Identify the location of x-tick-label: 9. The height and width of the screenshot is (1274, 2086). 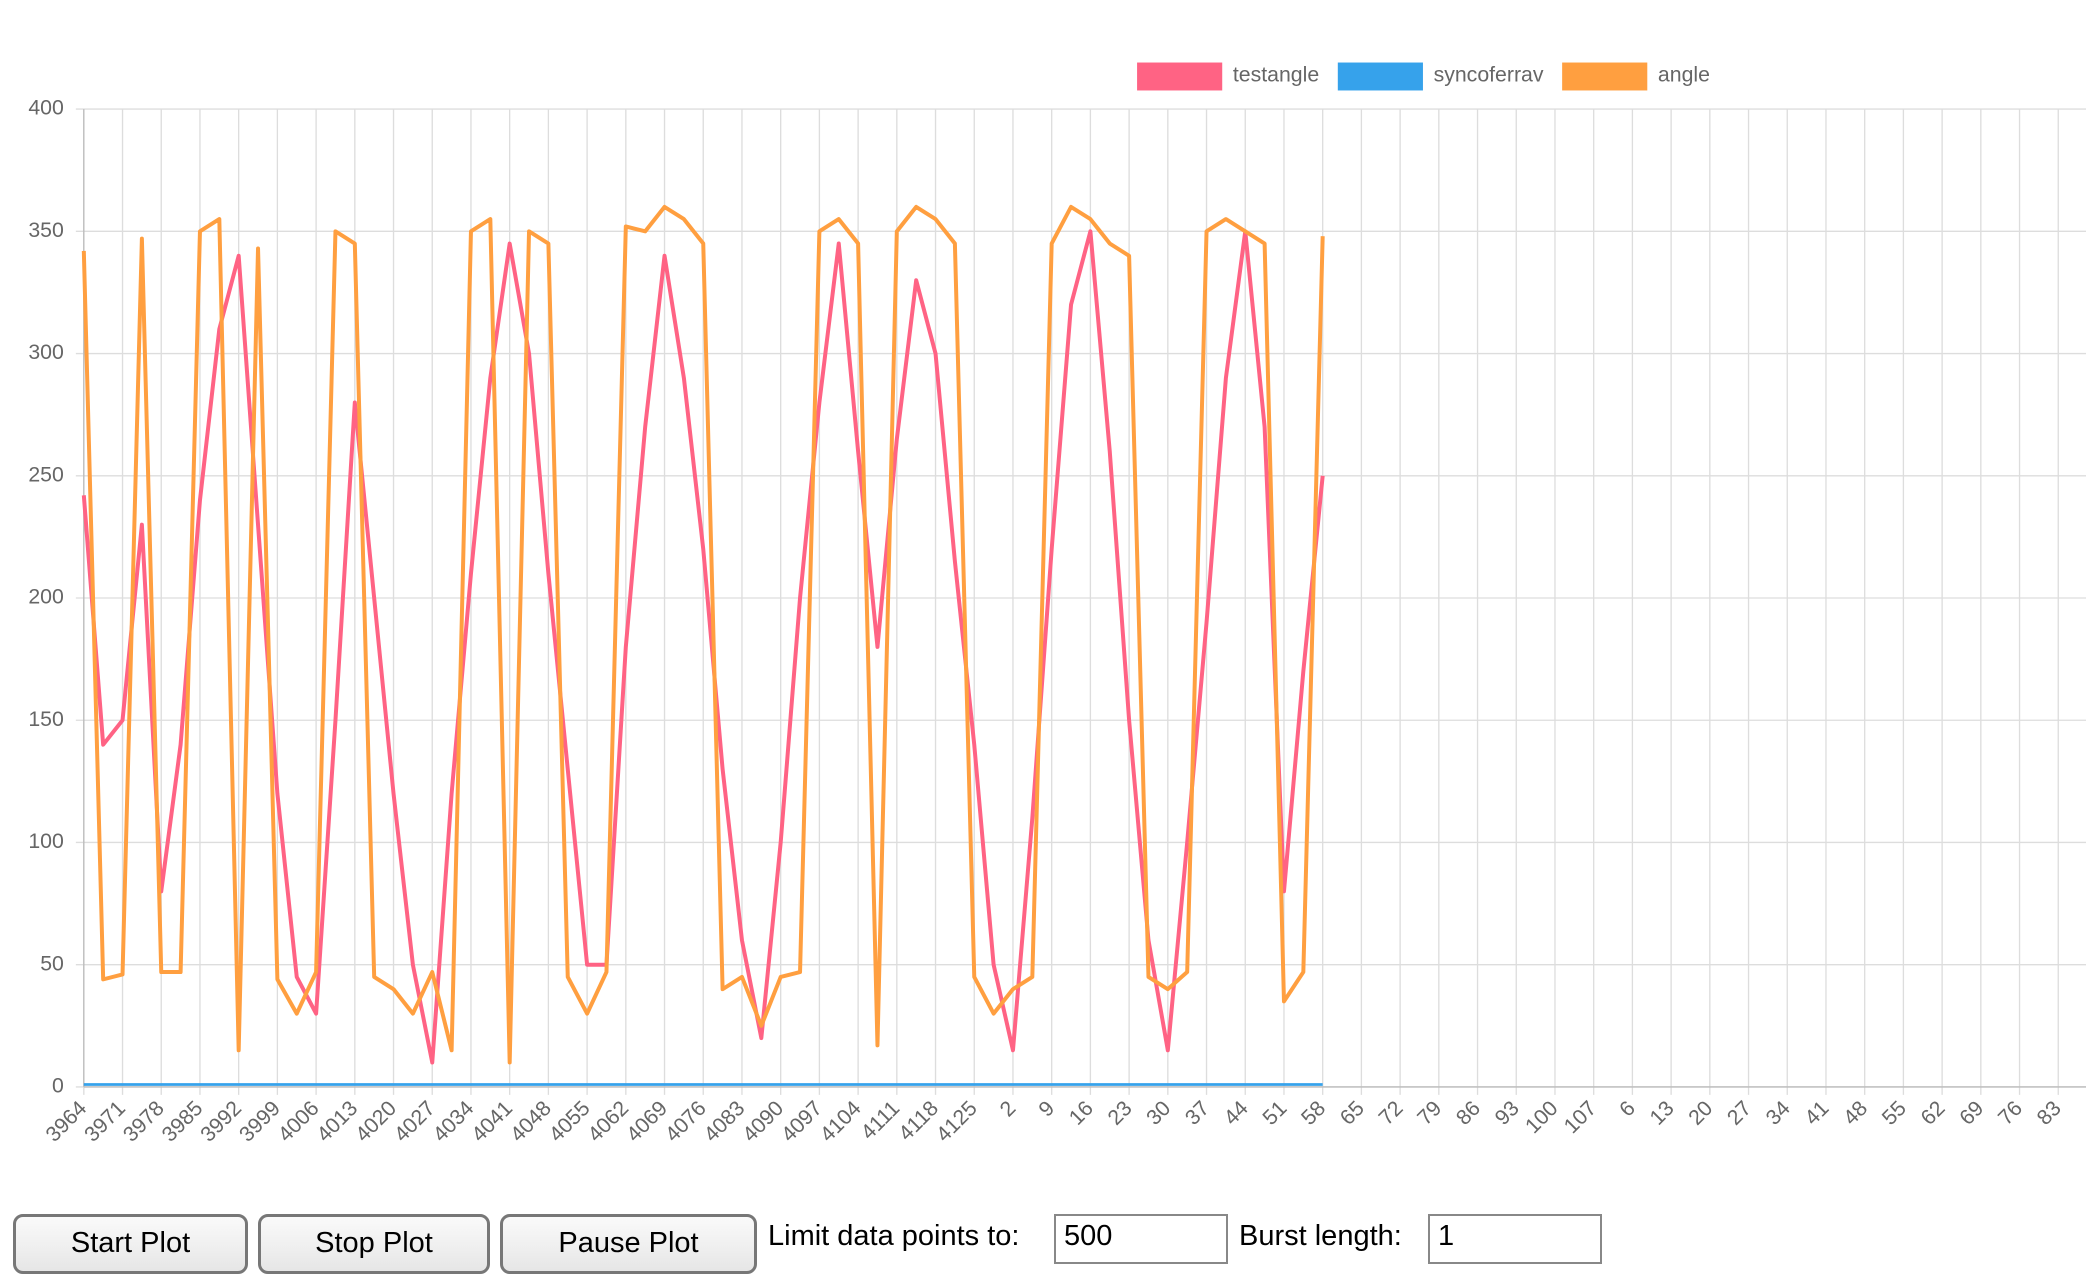
(1046, 1108).